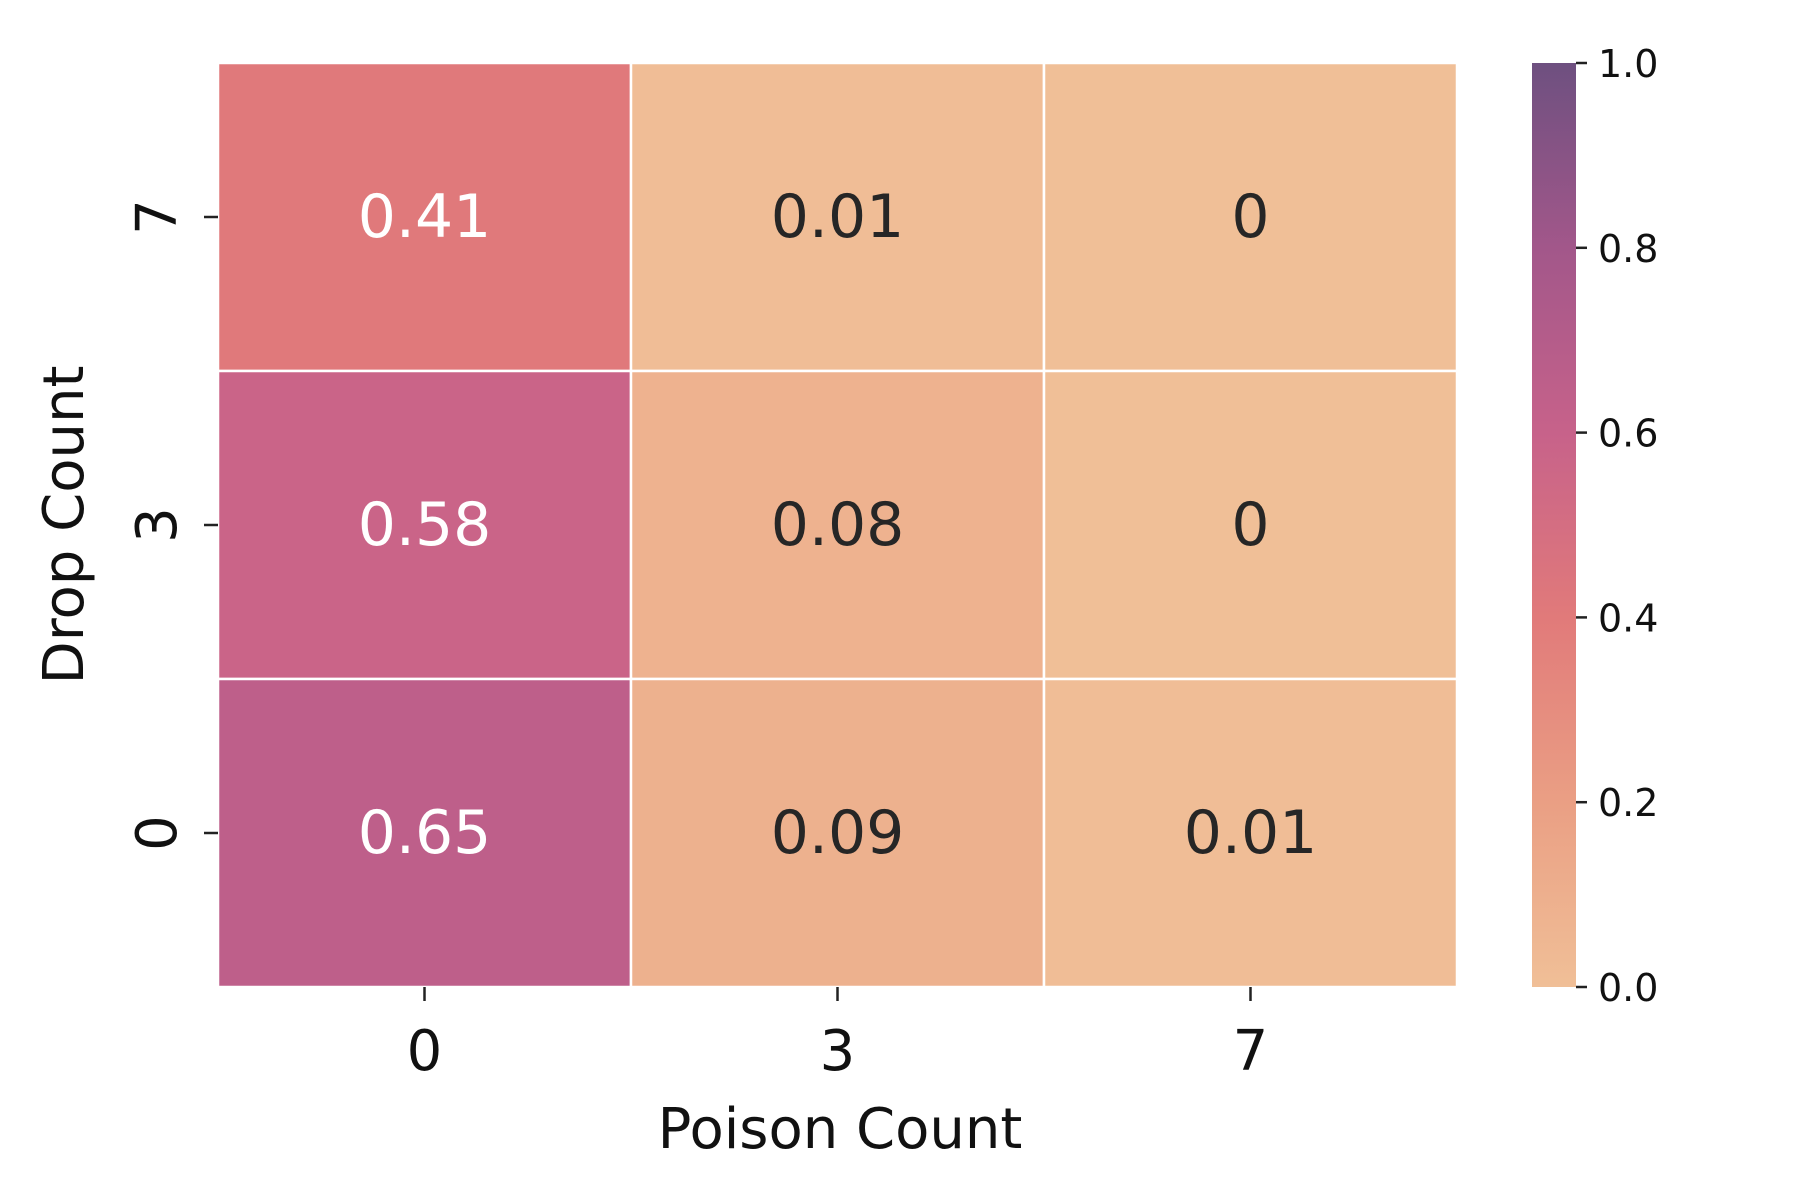 The image size is (1800, 1204). What do you see at coordinates (425, 1051) in the screenshot?
I see `x-tick-label: 0` at bounding box center [425, 1051].